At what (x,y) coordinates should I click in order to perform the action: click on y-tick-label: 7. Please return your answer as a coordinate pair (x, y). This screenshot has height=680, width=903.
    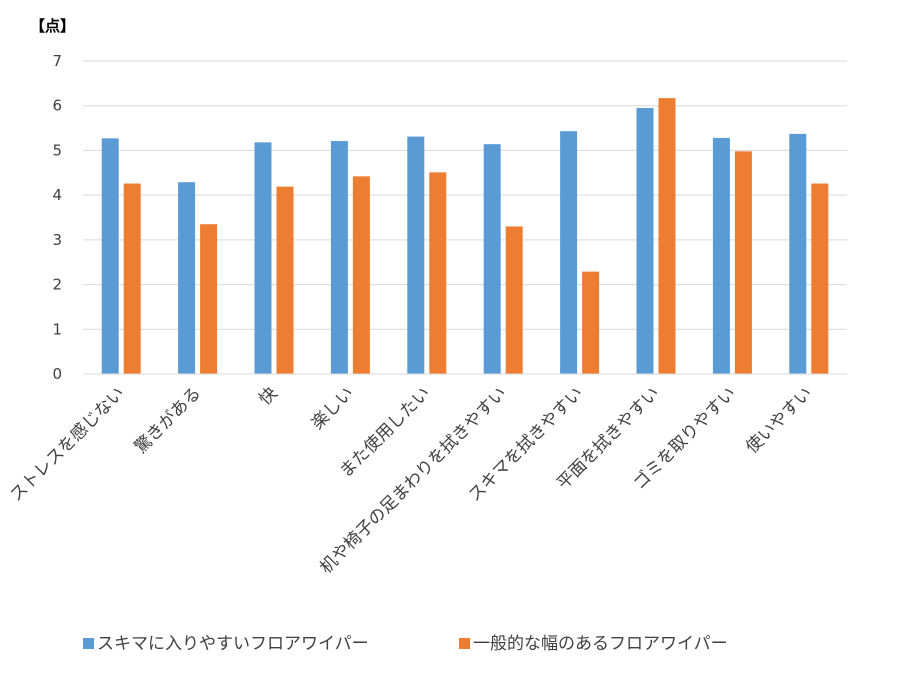
    Looking at the image, I should click on (57, 61).